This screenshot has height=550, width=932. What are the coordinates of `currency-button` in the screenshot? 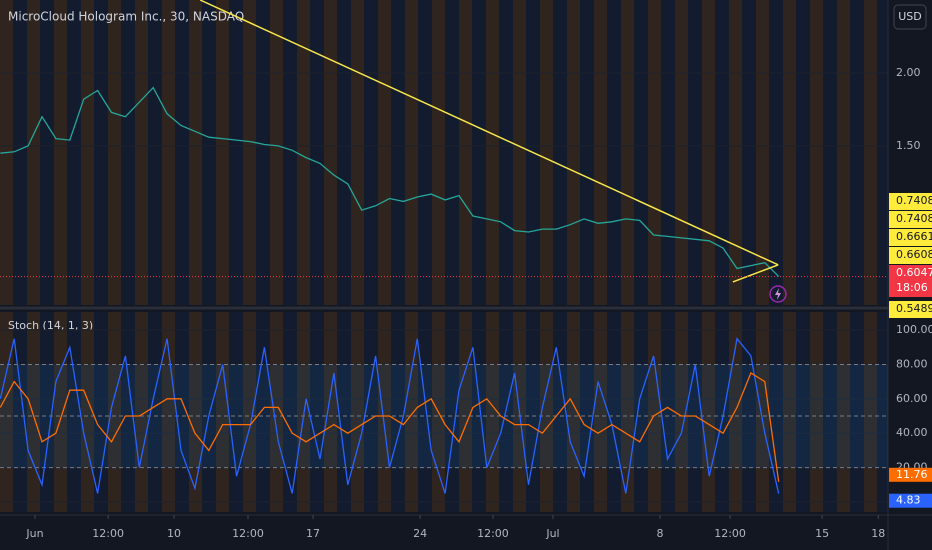 It's located at (910, 17).